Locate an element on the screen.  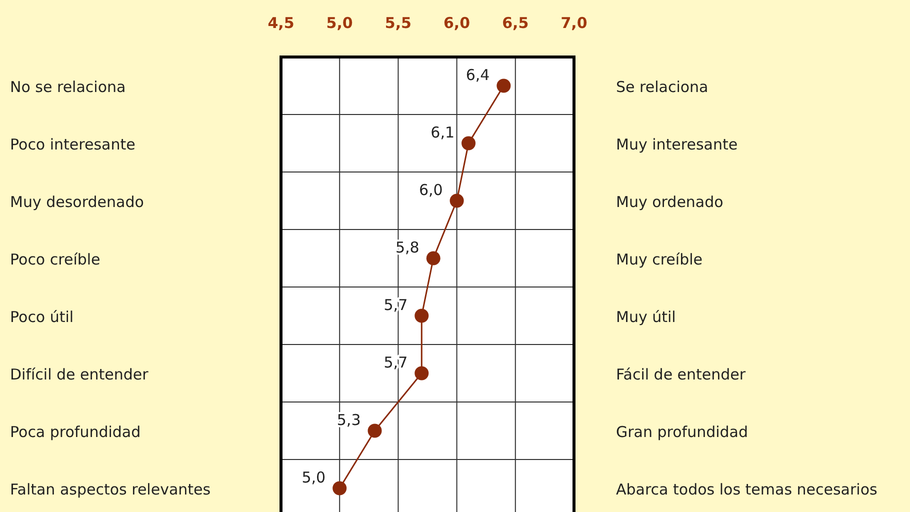
y2-tick-label: Muy útil is located at coordinates (646, 317).